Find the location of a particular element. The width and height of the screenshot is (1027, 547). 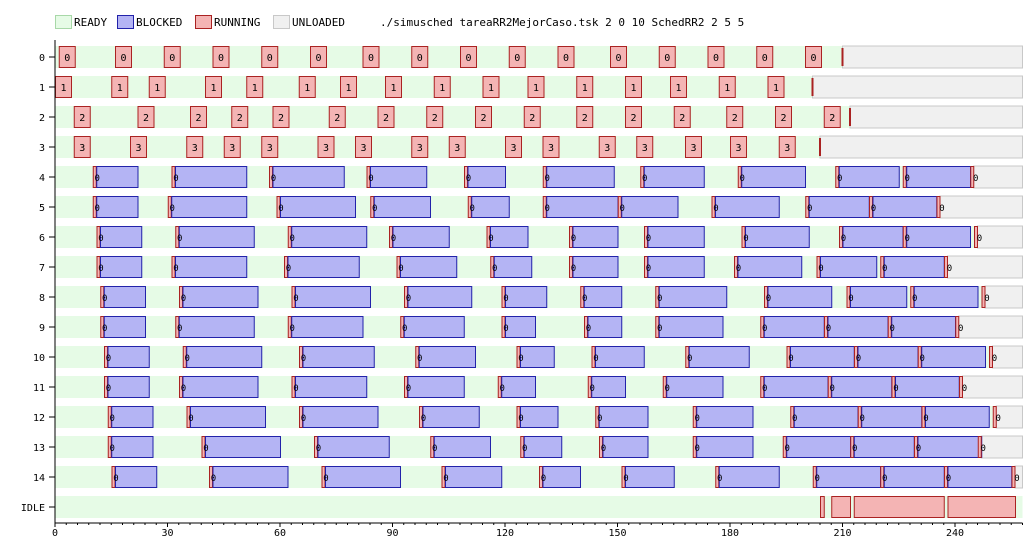

blocked-label-10-9: 0 is located at coordinates (922, 359).